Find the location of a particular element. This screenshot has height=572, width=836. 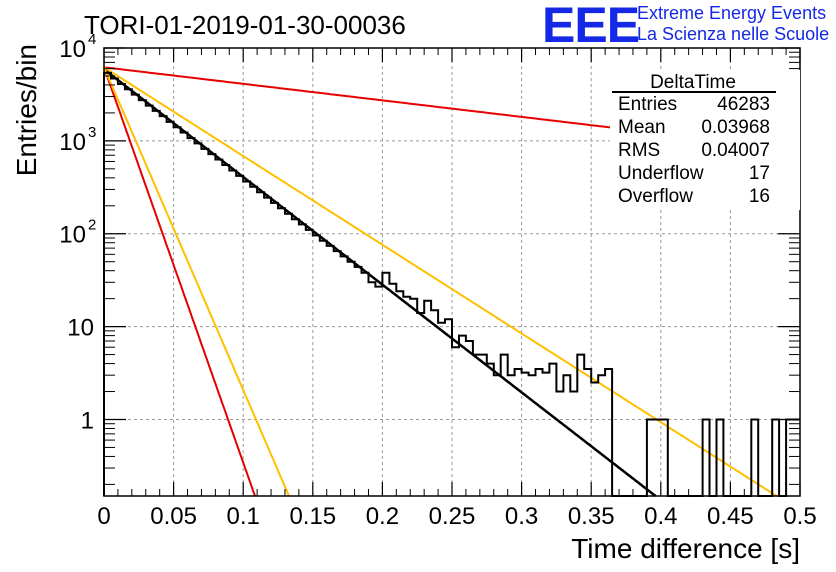

x-tick-label: 0.05 is located at coordinates (173, 516).